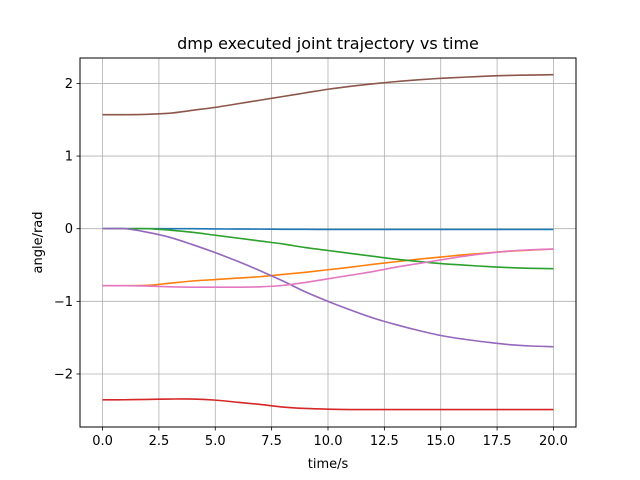  Describe the element at coordinates (328, 43) in the screenshot. I see `chart-title: dmp executed joint trajectory vs time` at that location.